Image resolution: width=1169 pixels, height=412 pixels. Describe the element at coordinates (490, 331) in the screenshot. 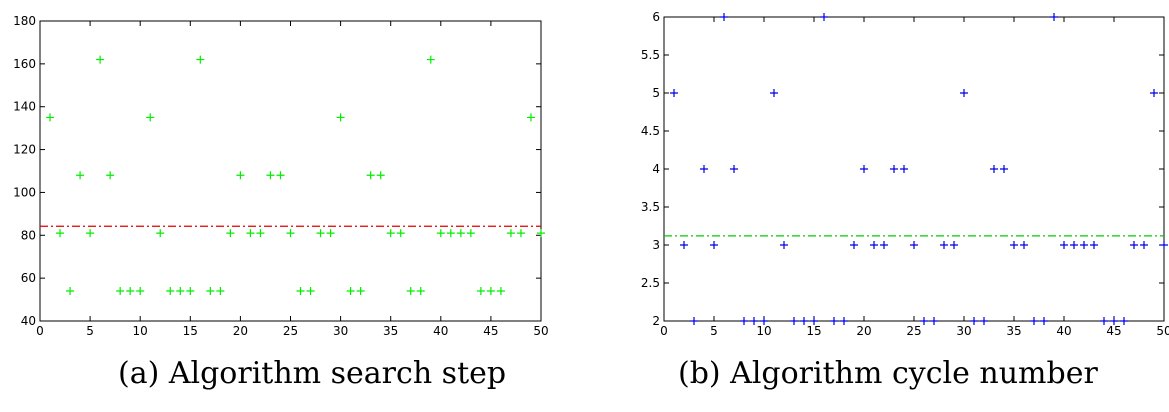

I see `x-tick-label-a: 45` at that location.